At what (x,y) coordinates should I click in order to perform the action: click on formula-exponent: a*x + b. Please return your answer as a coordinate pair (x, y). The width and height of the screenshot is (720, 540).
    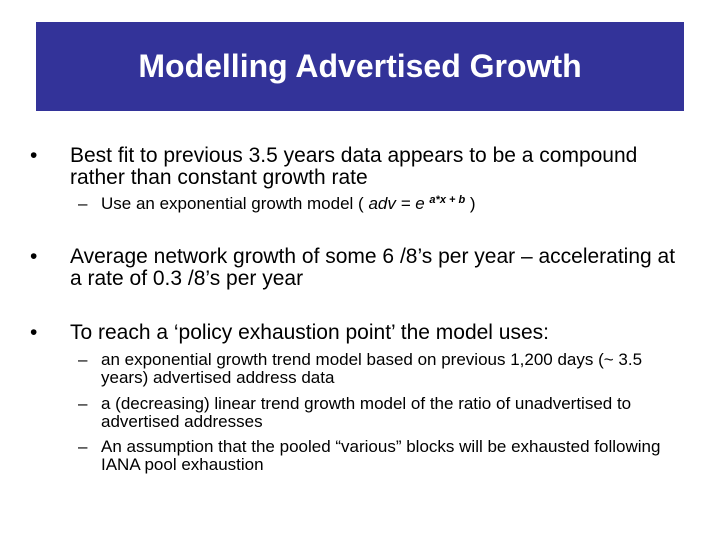
    Looking at the image, I should click on (447, 200).